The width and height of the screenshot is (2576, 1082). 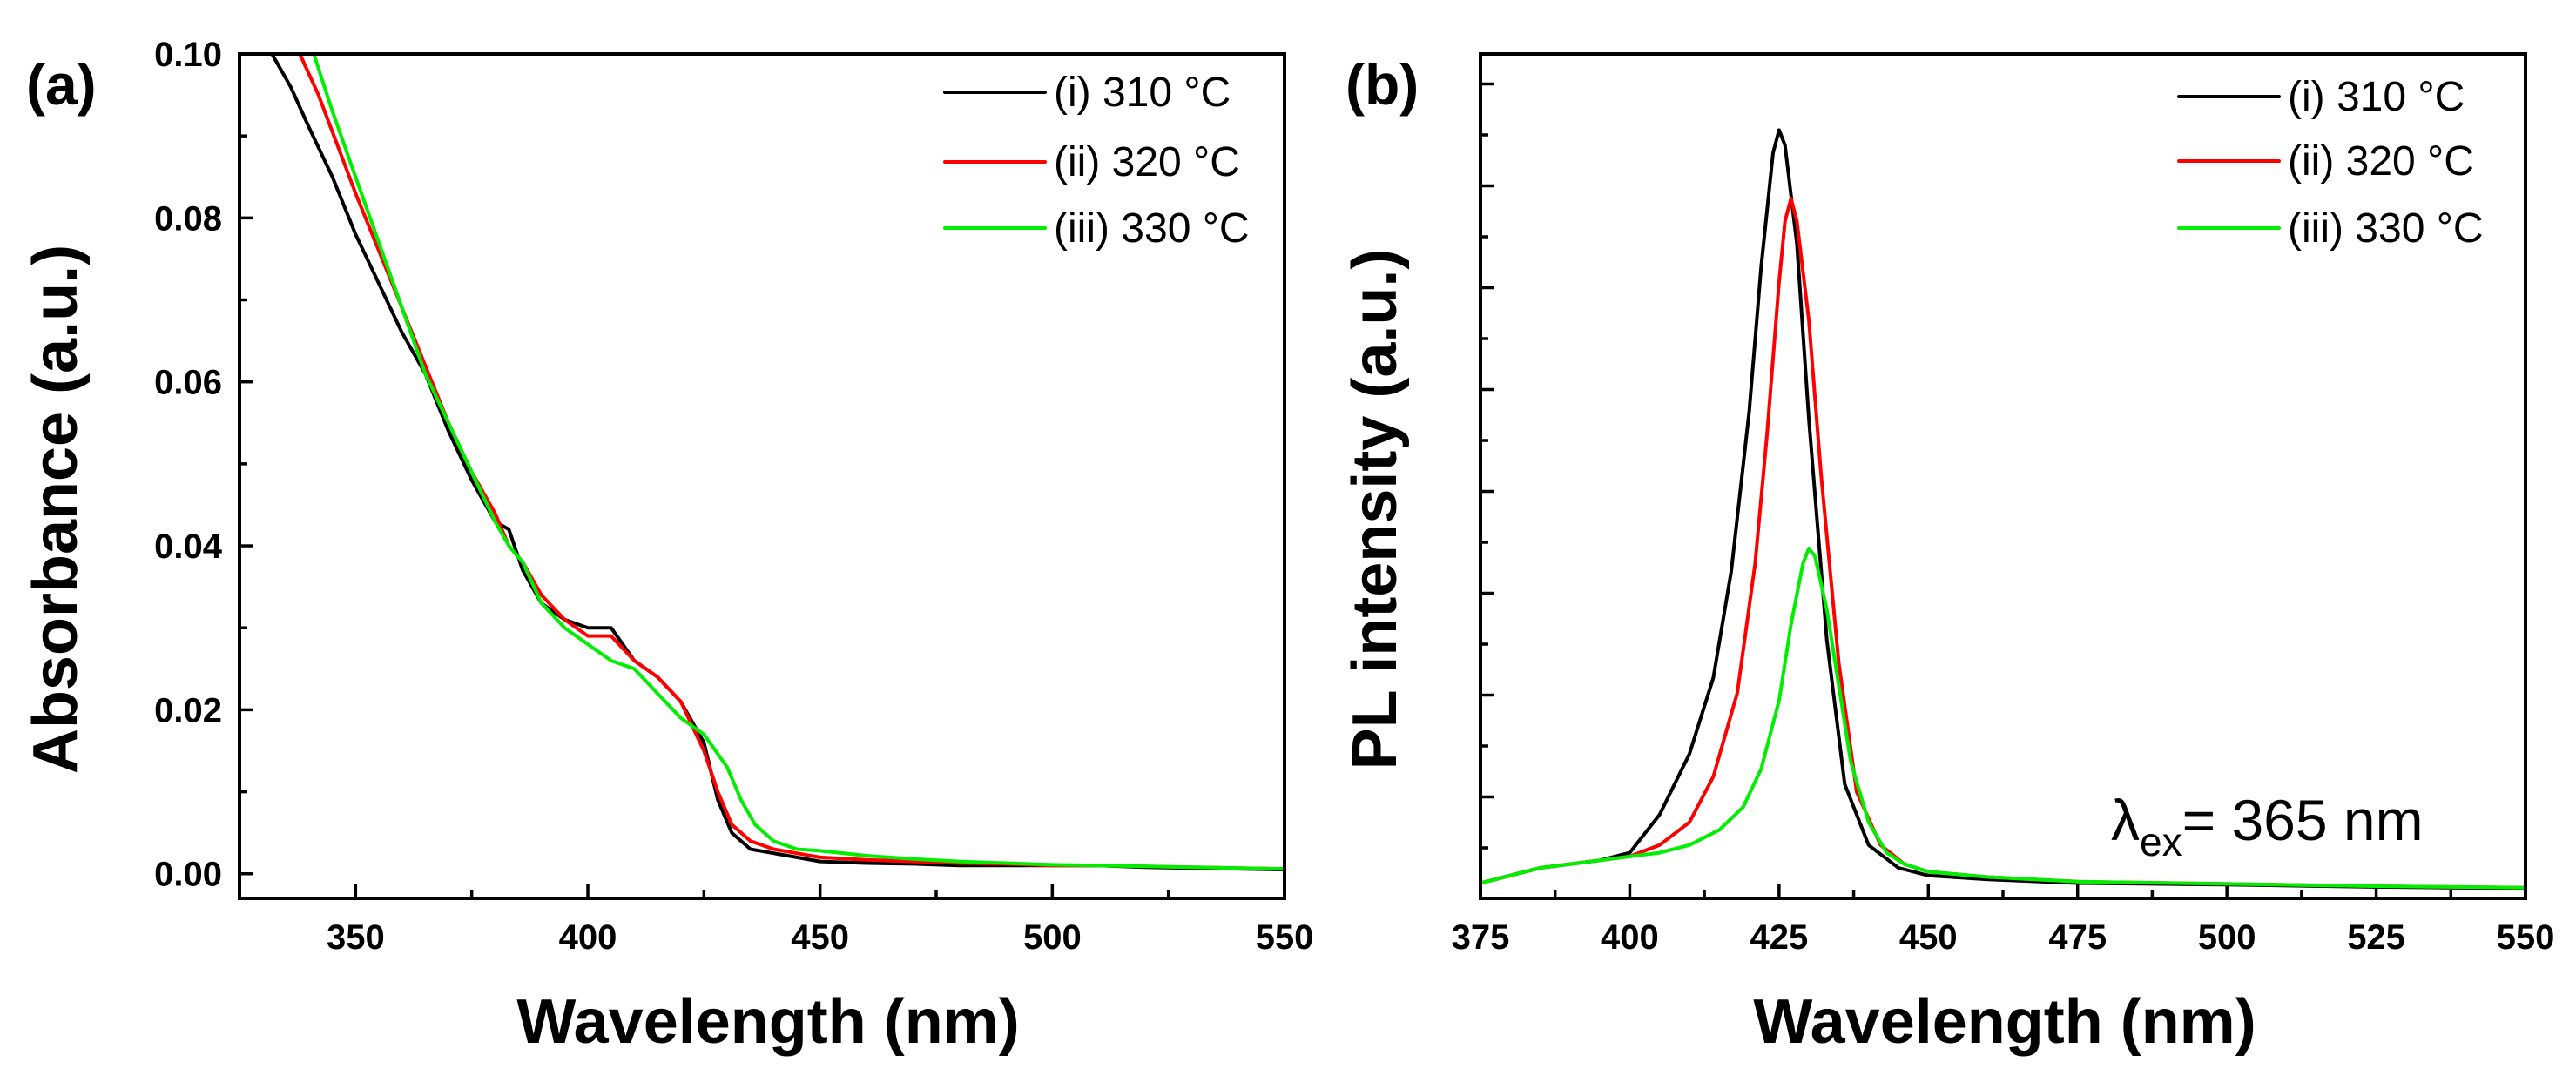 I want to click on panel-b-legend: (i) 310 °C (ii) 320 °C (iii) 330 °C, so click(x=2331, y=163).